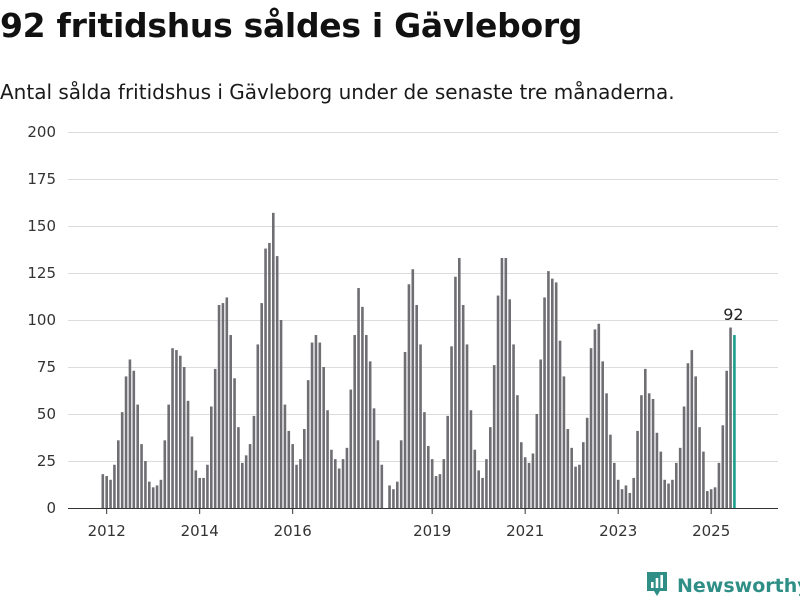 Image resolution: width=800 pixels, height=602 pixels. Describe the element at coordinates (738, 586) in the screenshot. I see `brand-name: Newsworthy` at that location.